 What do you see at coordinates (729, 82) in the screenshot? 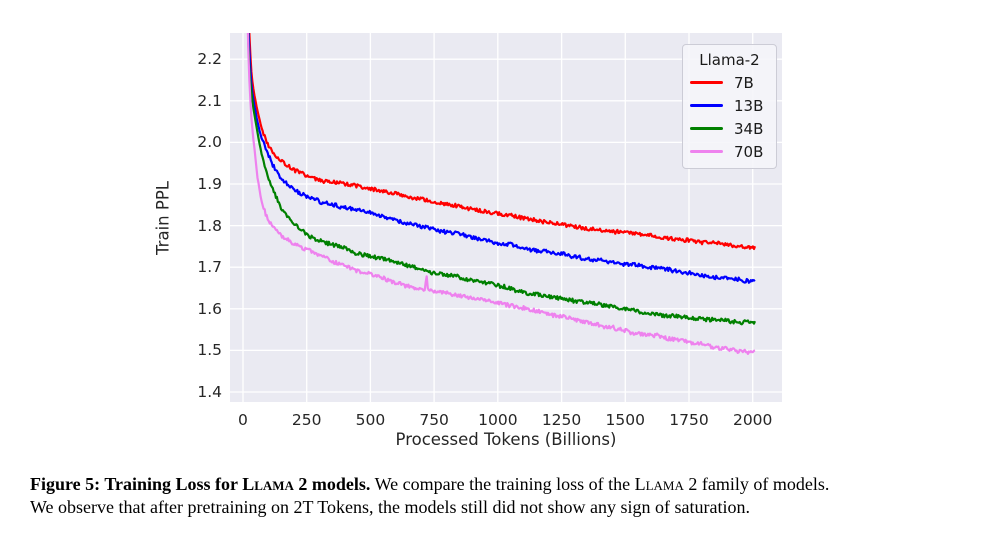
I see `legend-item-7b: 7B` at bounding box center [729, 82].